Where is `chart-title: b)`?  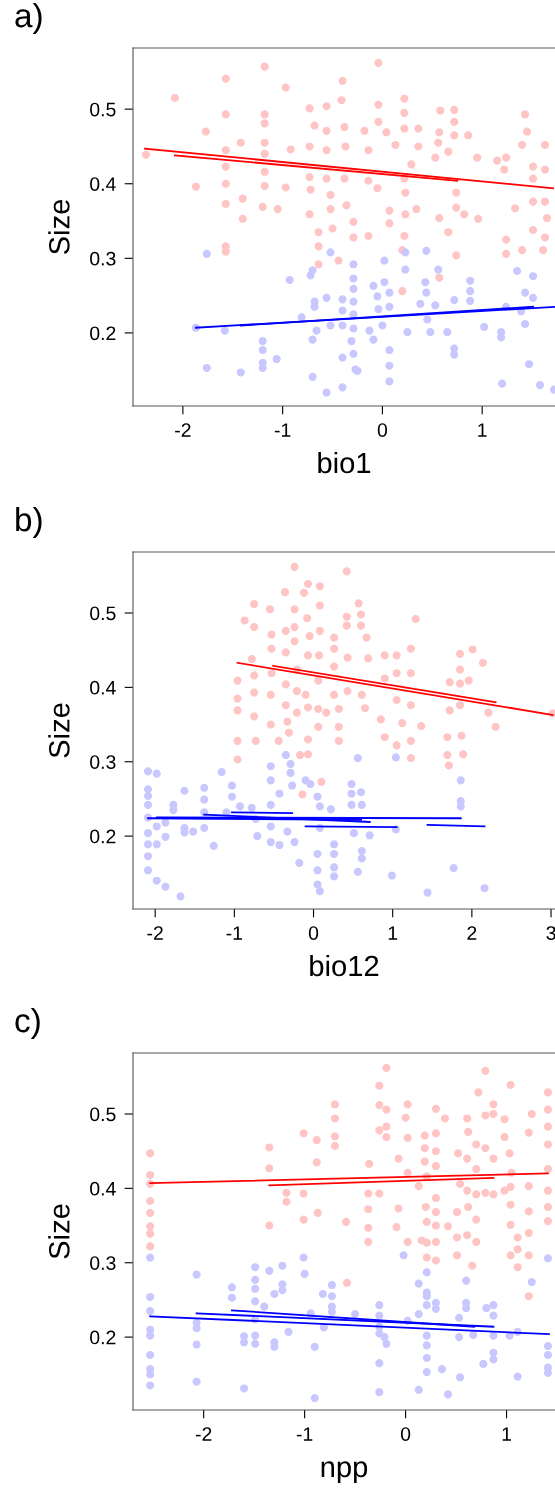 chart-title: b) is located at coordinates (29, 522).